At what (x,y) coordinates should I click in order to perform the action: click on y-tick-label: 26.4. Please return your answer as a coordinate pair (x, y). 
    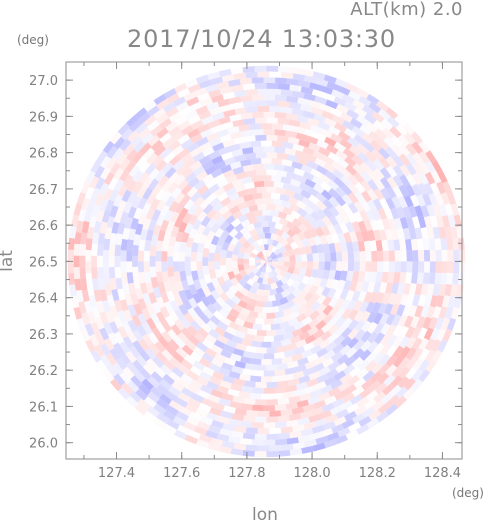
    Looking at the image, I should click on (43, 299).